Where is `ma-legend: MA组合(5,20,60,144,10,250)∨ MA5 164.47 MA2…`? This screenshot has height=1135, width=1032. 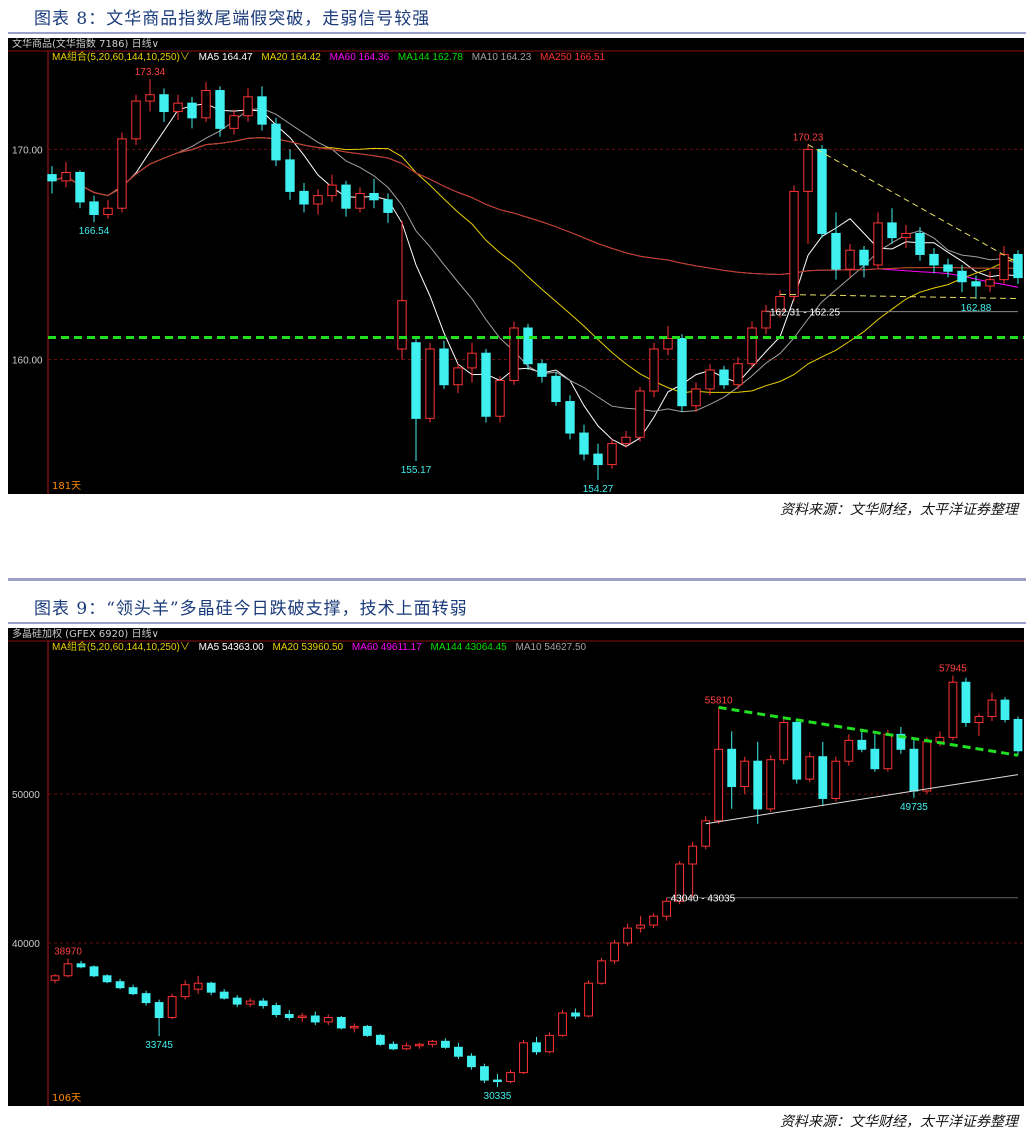
ma-legend: MA组合(5,20,60,144,10,250)∨ MA5 164.47 MA2… is located at coordinates (331, 58).